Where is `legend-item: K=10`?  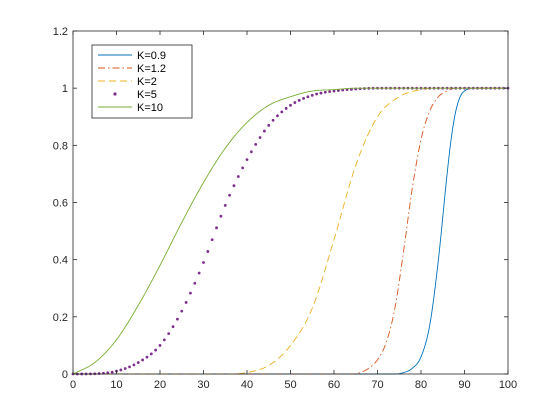 legend-item: K=10 is located at coordinates (130, 108).